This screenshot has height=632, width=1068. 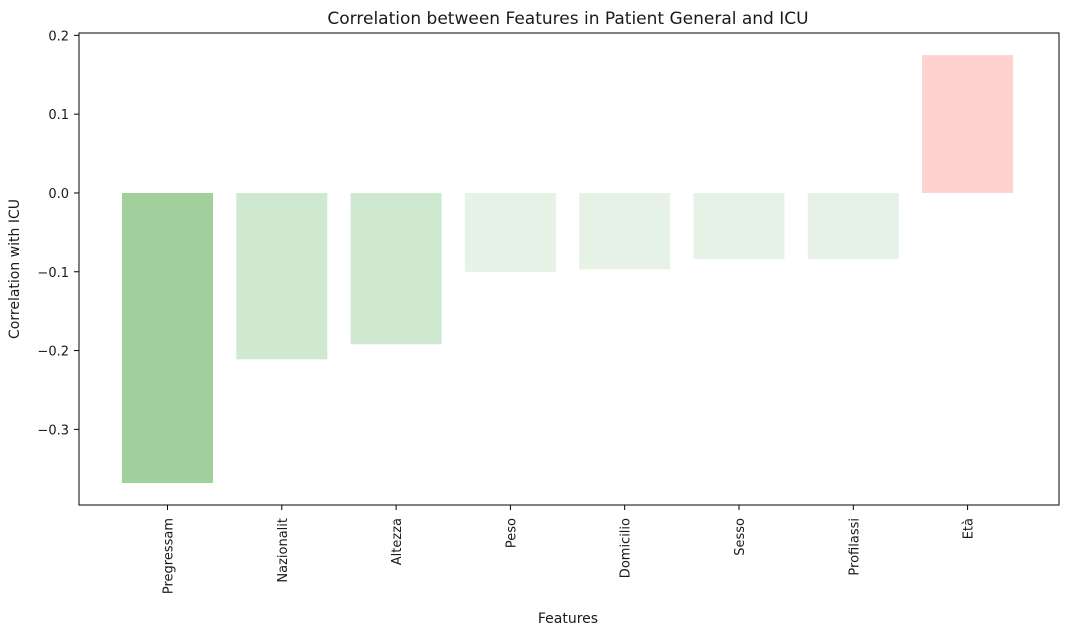 I want to click on bar-età, so click(x=968, y=124).